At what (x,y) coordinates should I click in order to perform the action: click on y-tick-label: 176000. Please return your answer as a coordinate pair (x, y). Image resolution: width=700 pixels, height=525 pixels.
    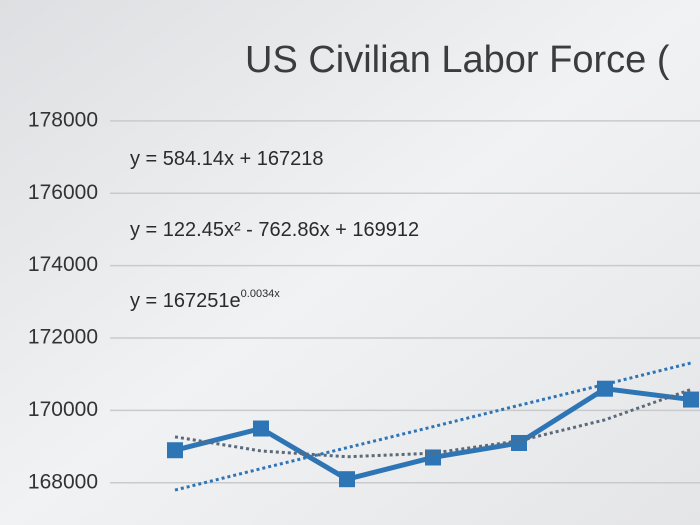
    Looking at the image, I should click on (63, 192).